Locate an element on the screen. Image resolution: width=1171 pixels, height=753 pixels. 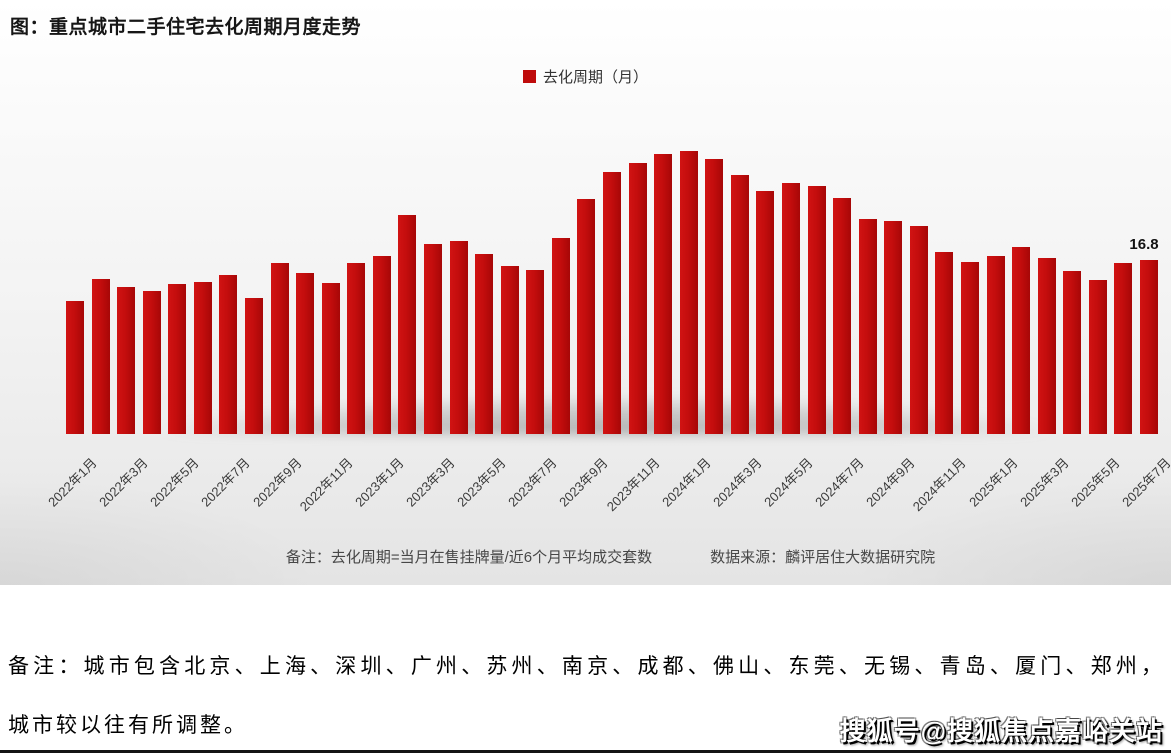
bottom-note-line2: 城市较以往有所调整。 is located at coordinates (128, 725).